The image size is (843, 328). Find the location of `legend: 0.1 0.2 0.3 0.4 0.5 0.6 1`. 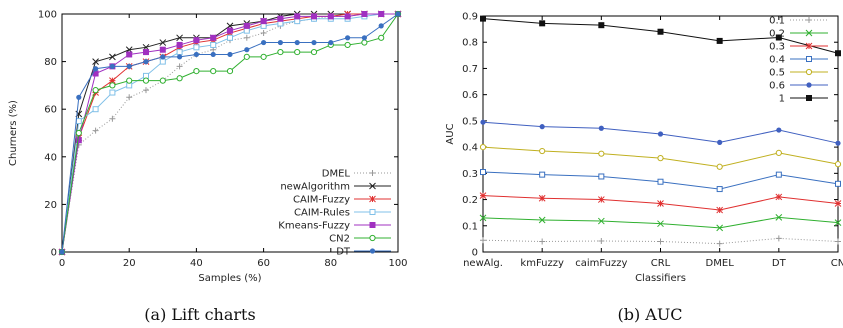

legend: 0.1 0.2 0.3 0.4 0.5 0.6 1 is located at coordinates (798, 60).